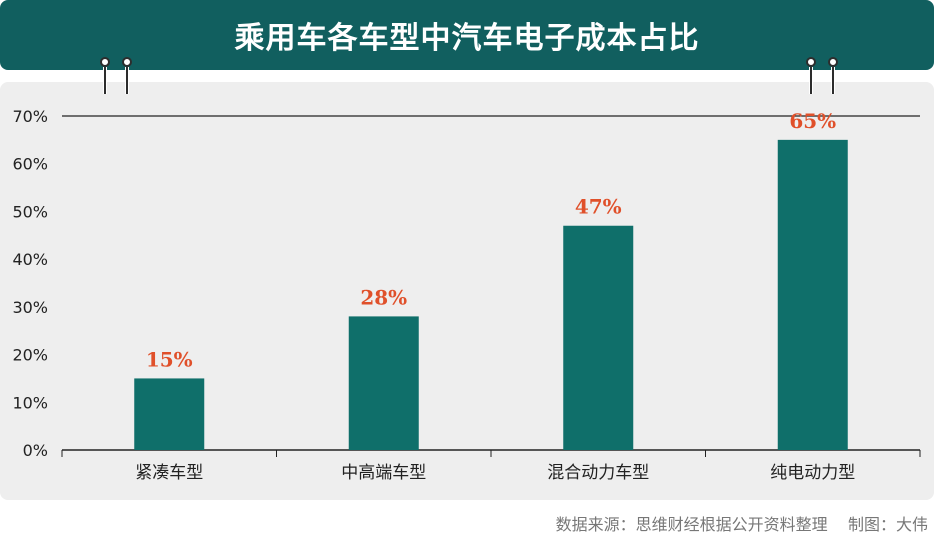 This screenshot has width=934, height=539. I want to click on footer-spacer, so click(838, 524).